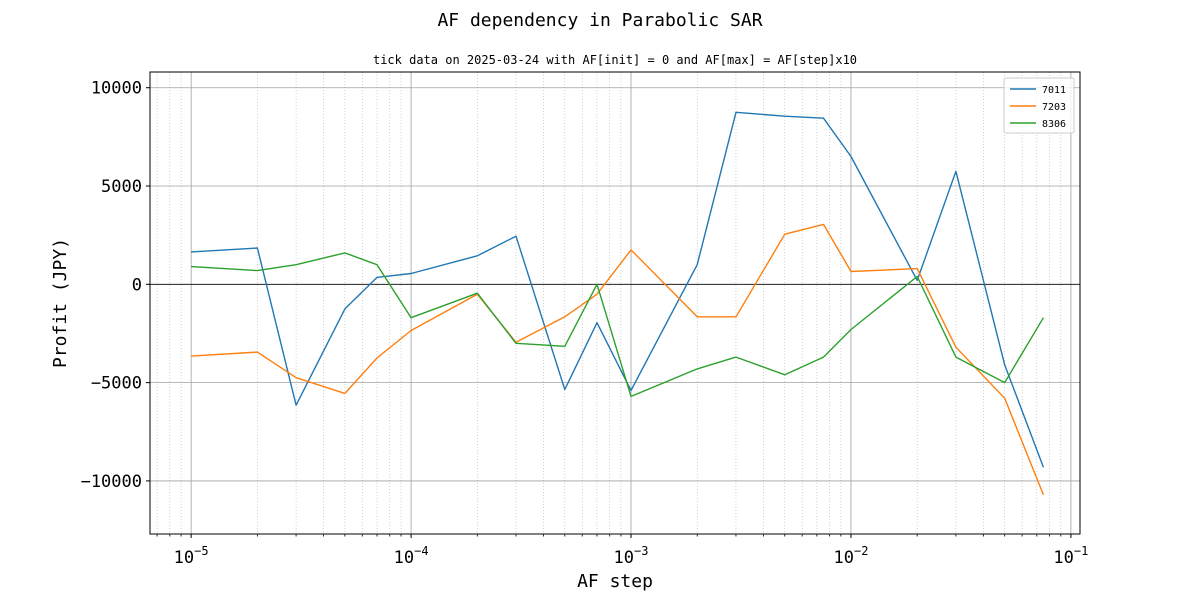 Image resolution: width=1200 pixels, height=600 pixels. I want to click on legend: 7011 7203 8306, so click(1039, 105).